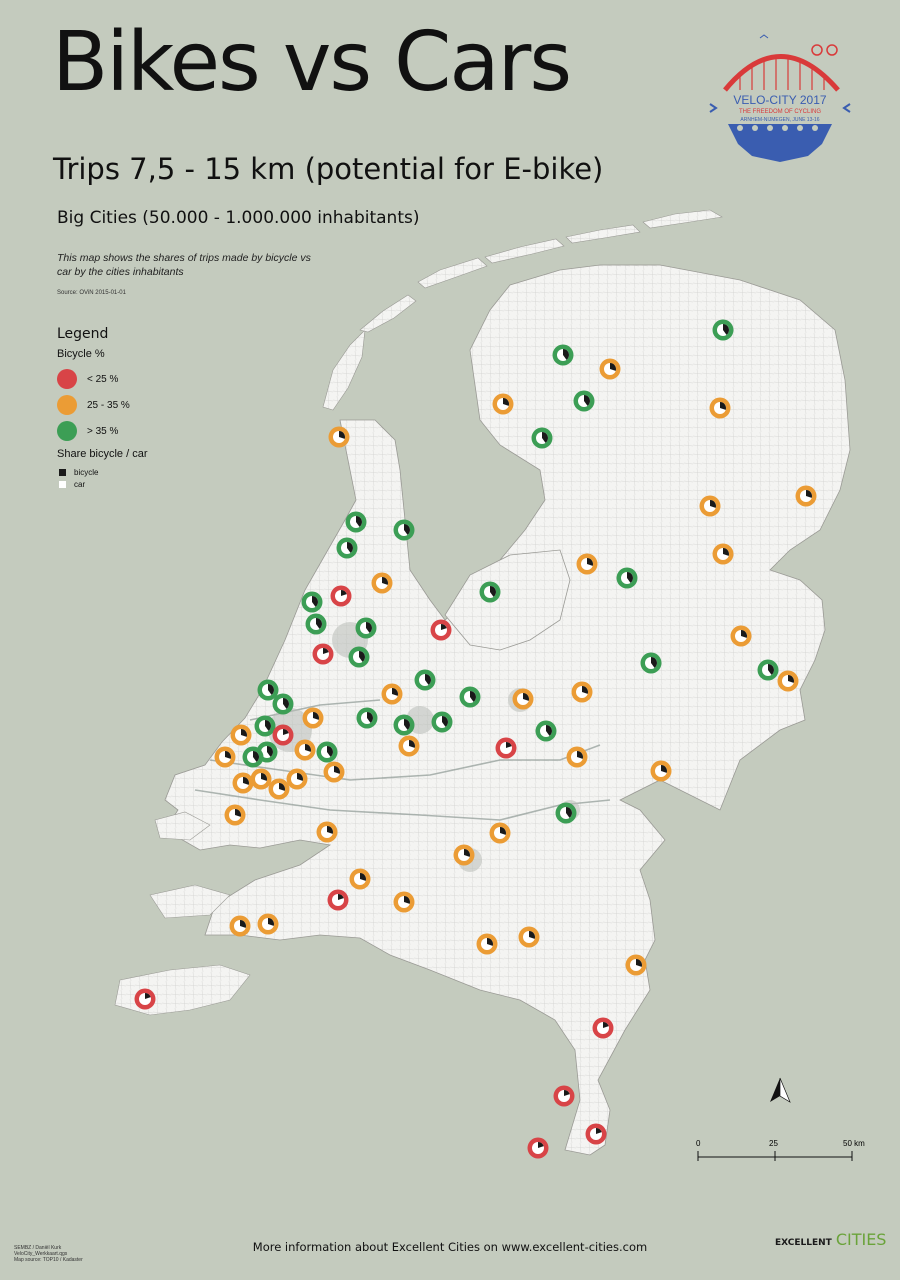 The height and width of the screenshot is (1280, 900). Describe the element at coordinates (38, 1248) in the screenshot. I see `credit-line-1: SEMBZ / Daniël Kurk` at that location.